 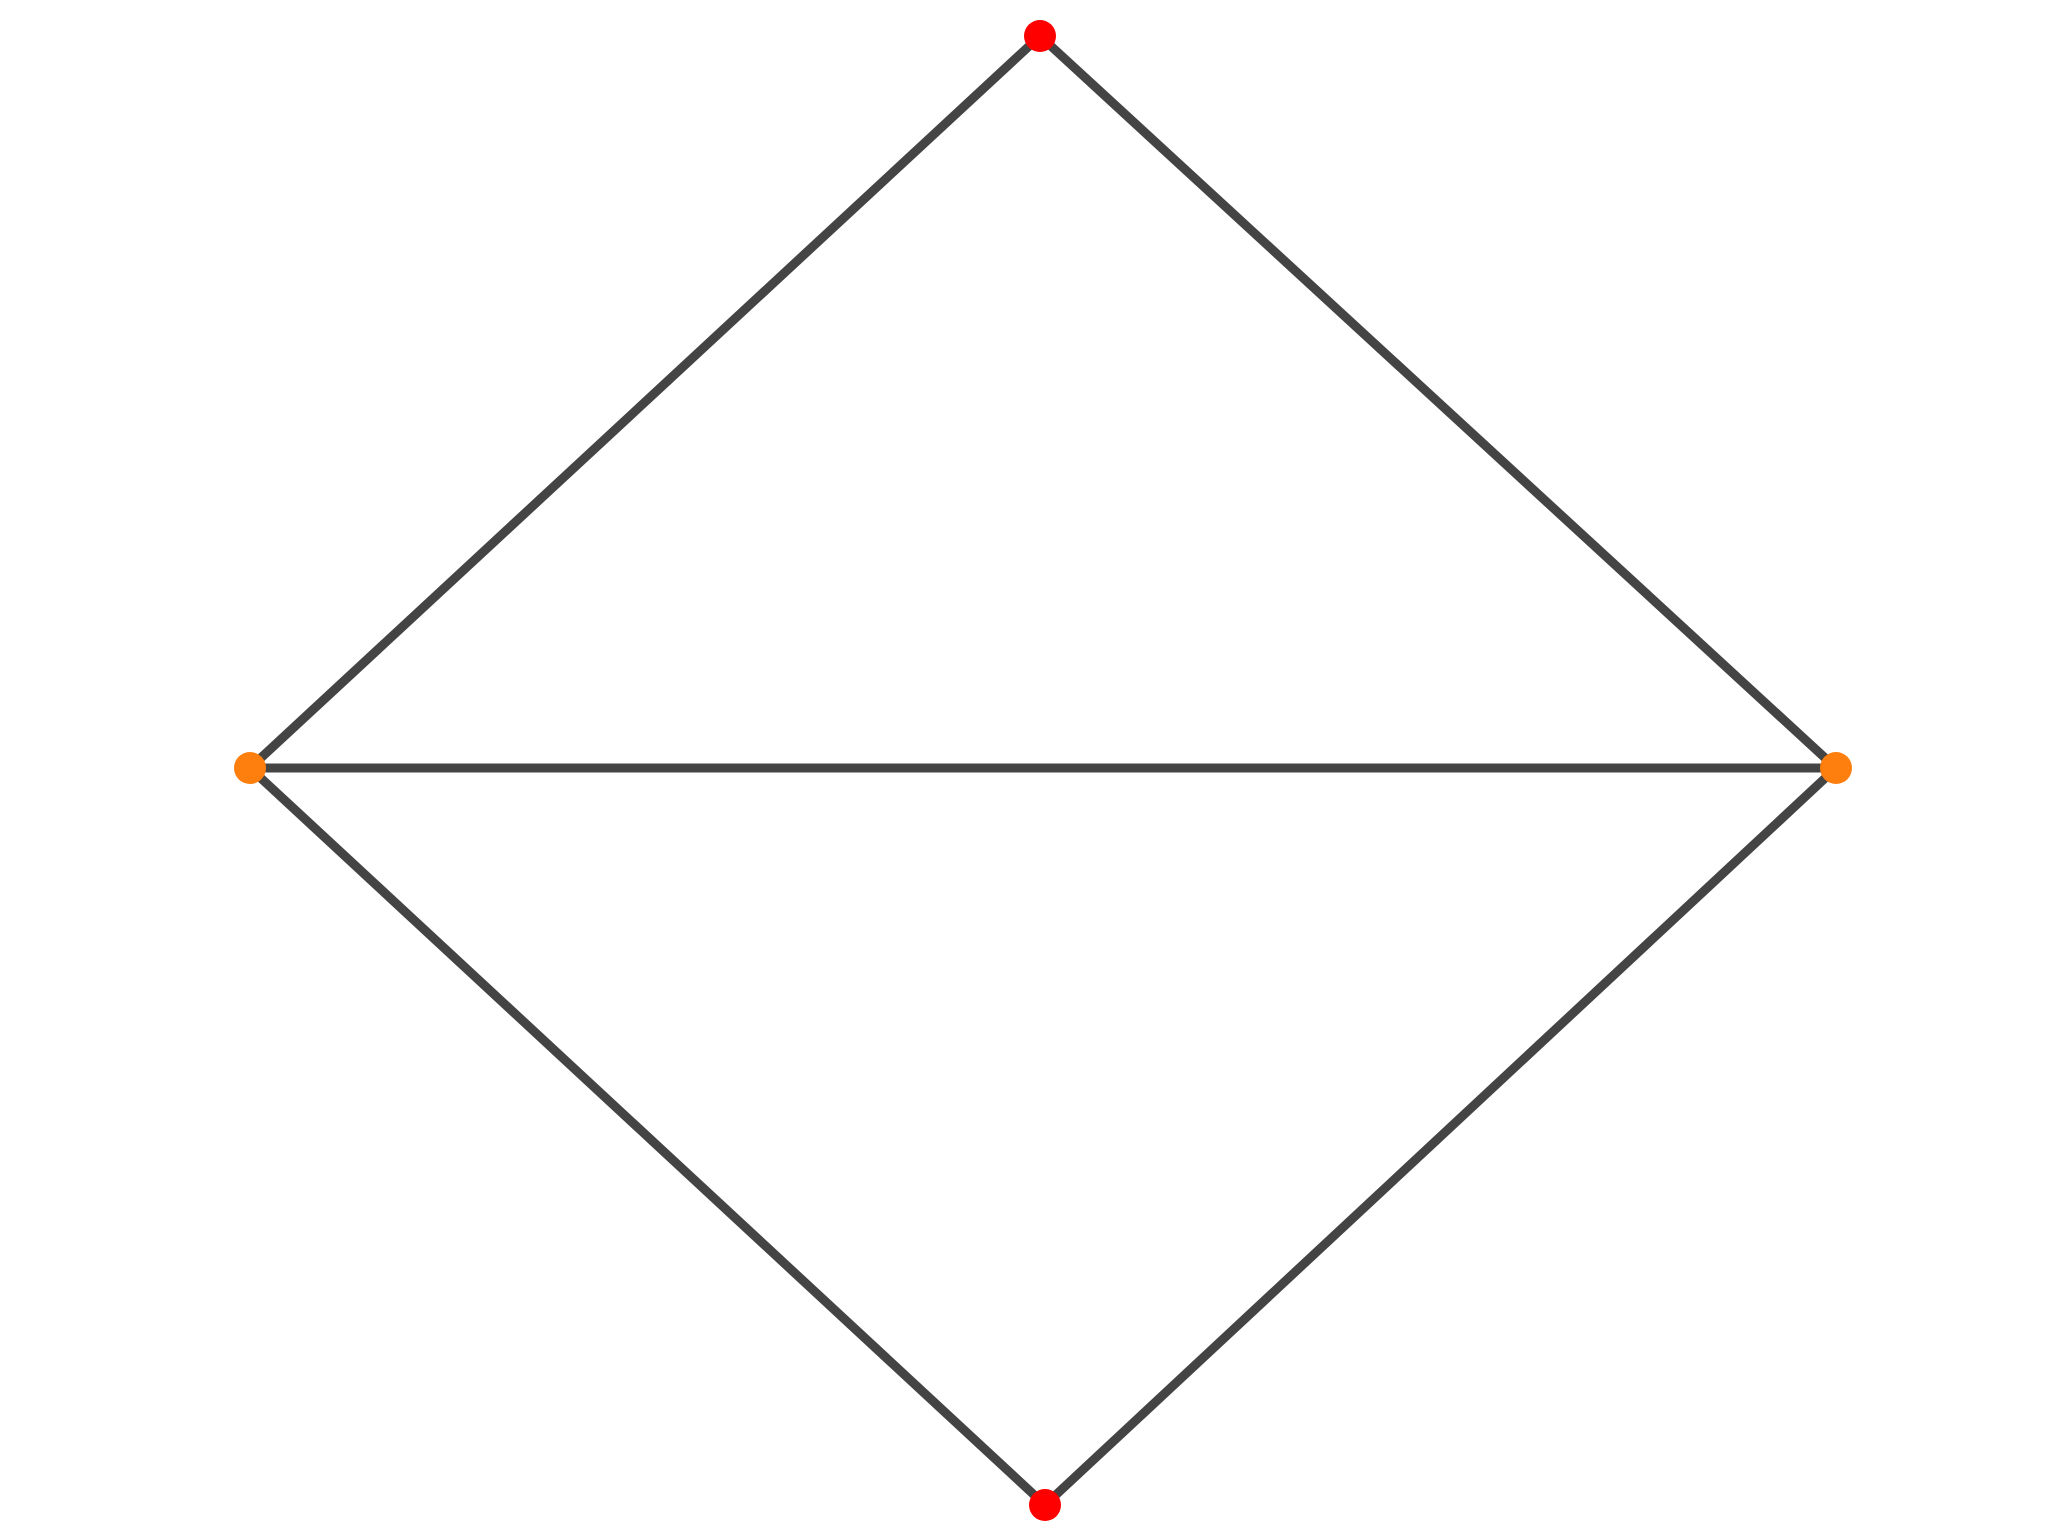 I want to click on node-top, so click(x=1040, y=36).